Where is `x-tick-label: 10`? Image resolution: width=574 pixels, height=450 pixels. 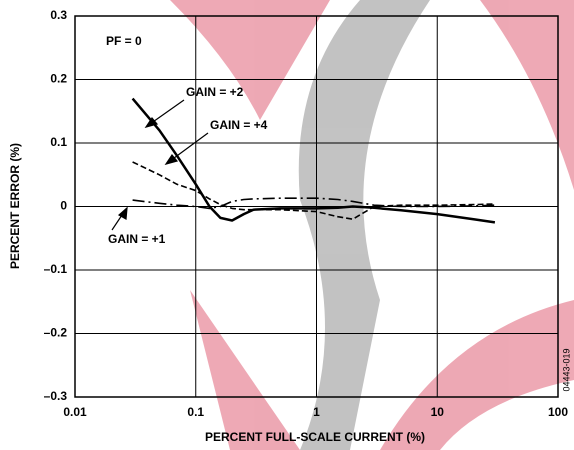 x-tick-label: 10 is located at coordinates (438, 412).